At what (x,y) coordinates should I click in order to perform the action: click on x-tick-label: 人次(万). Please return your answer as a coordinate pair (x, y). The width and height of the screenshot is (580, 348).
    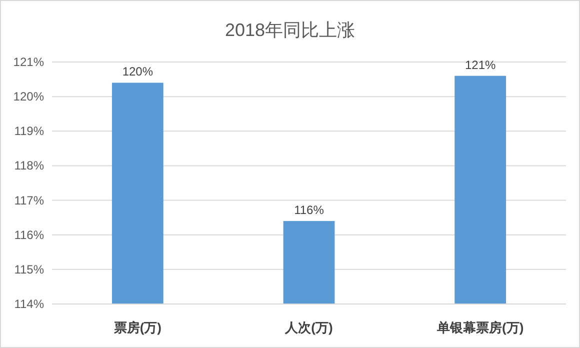
    Looking at the image, I should click on (308, 327).